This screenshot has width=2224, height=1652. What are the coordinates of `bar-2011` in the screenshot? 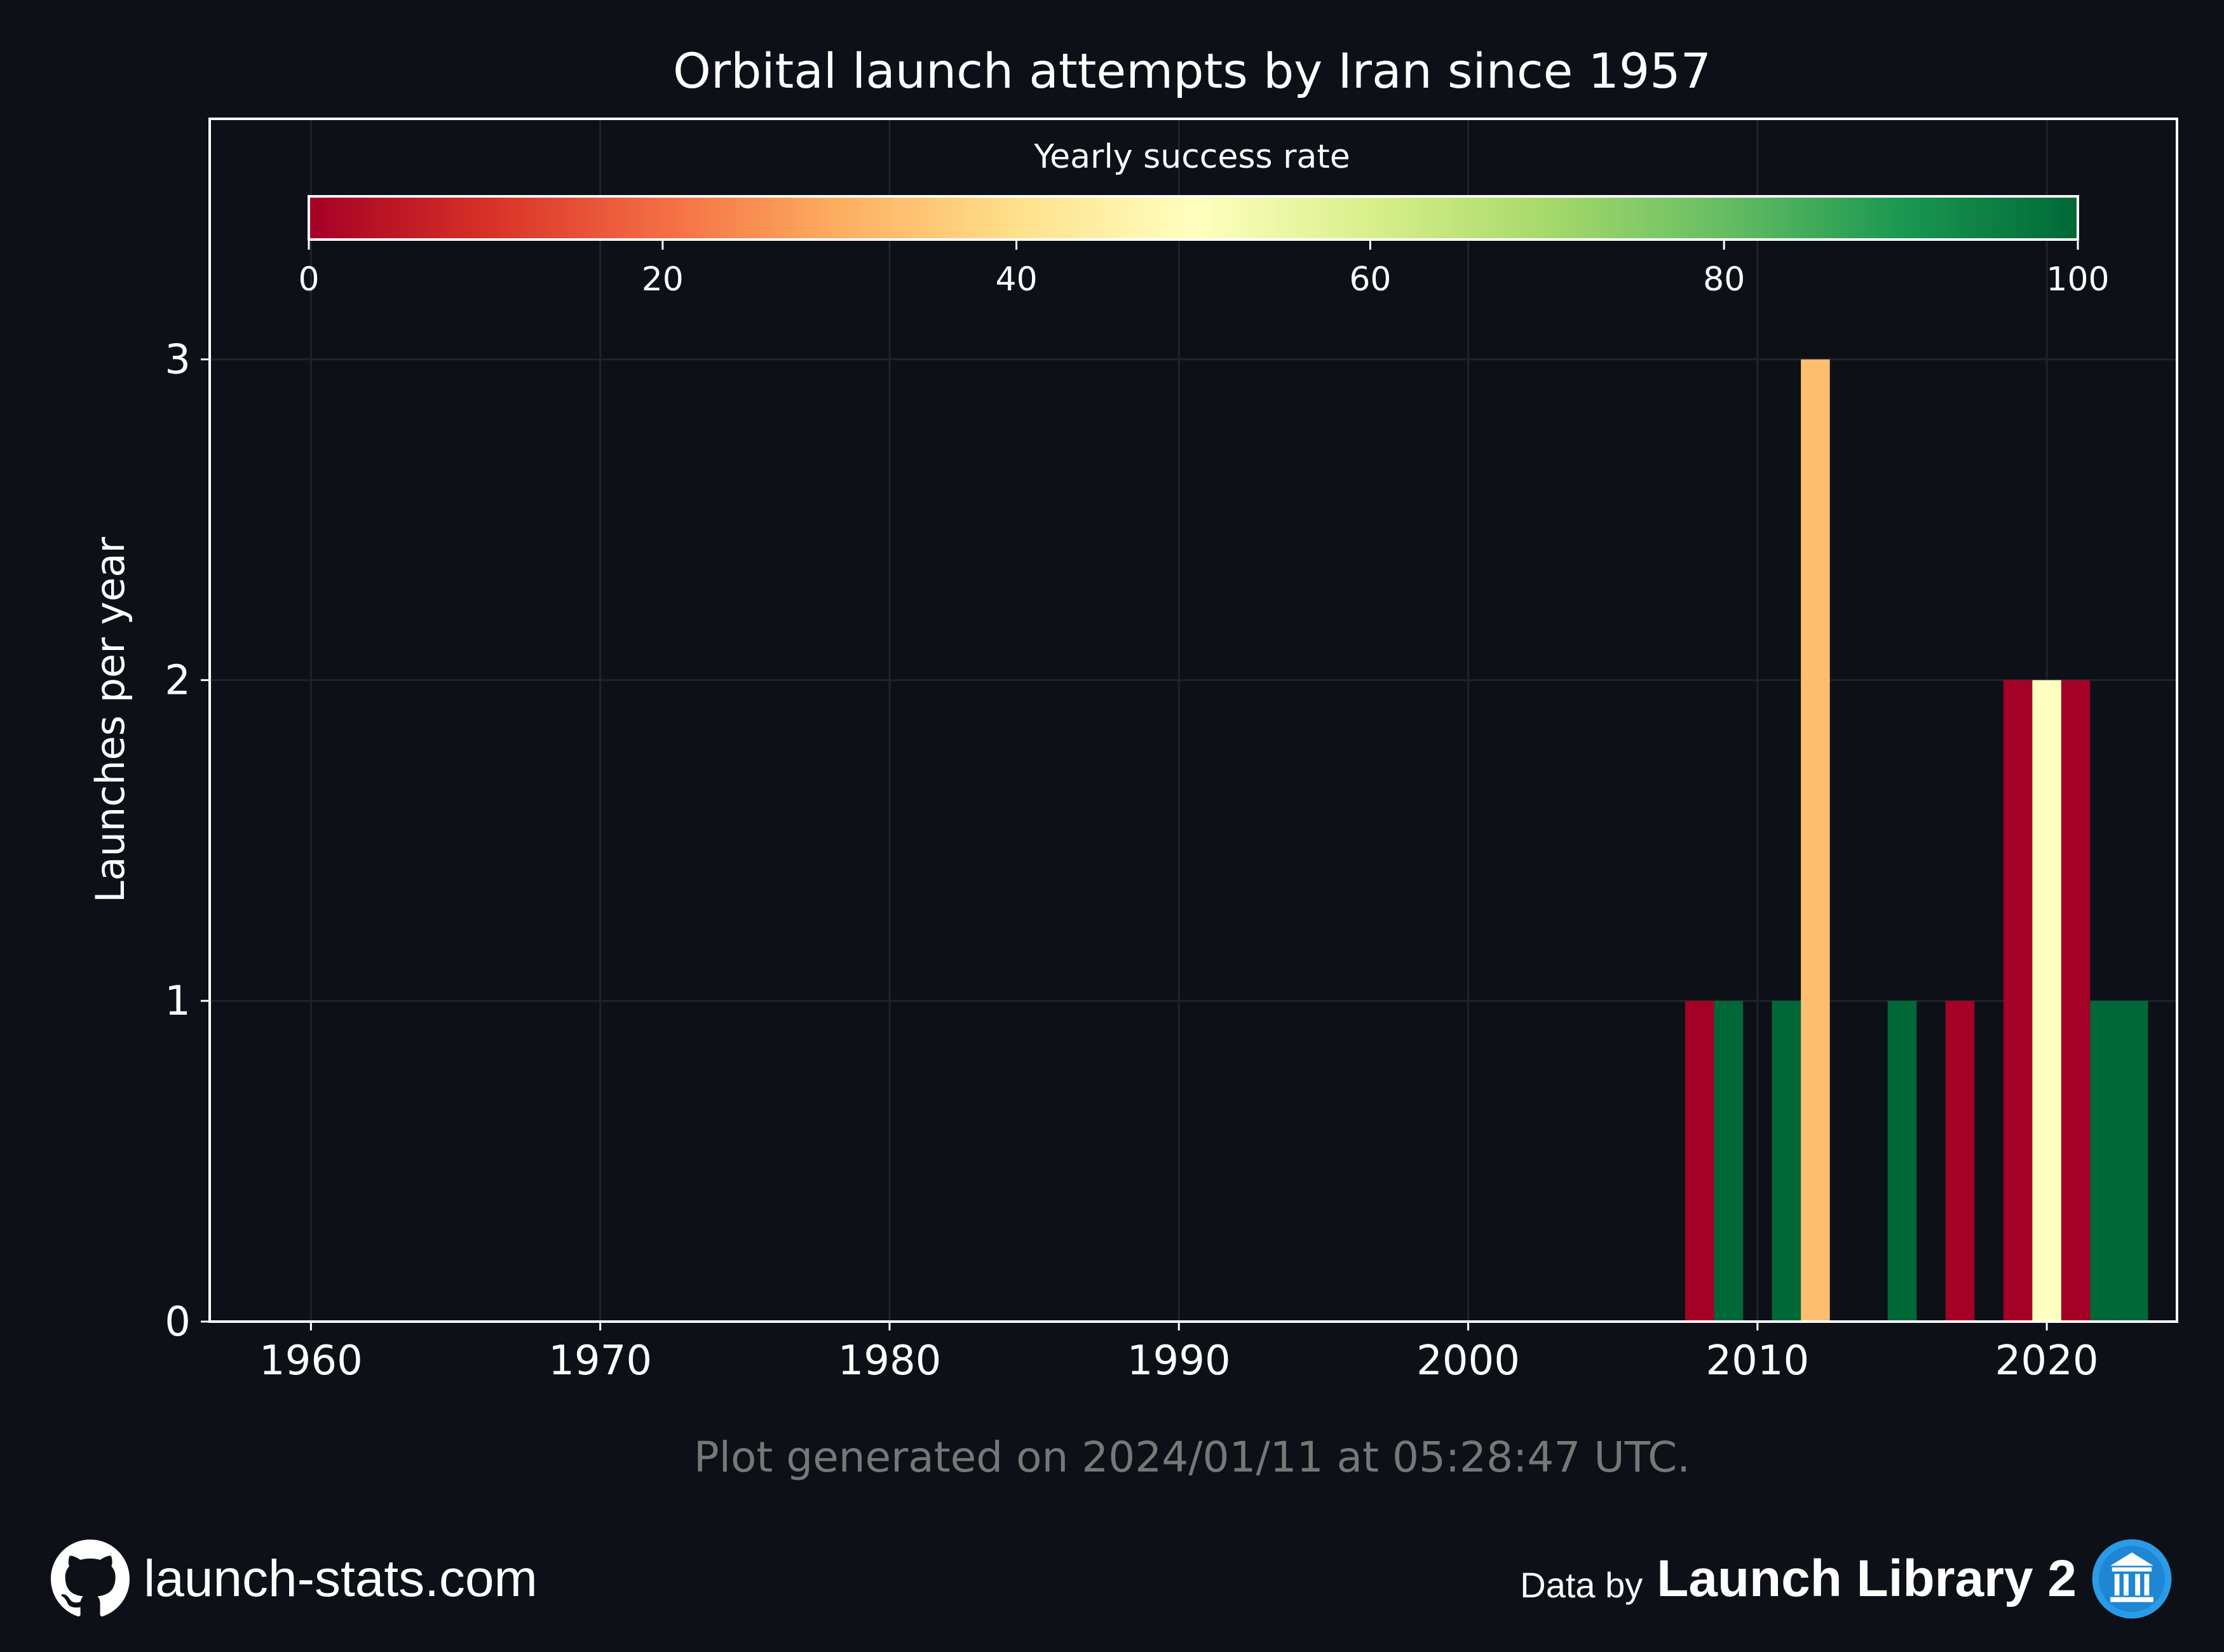 It's located at (1787, 1161).